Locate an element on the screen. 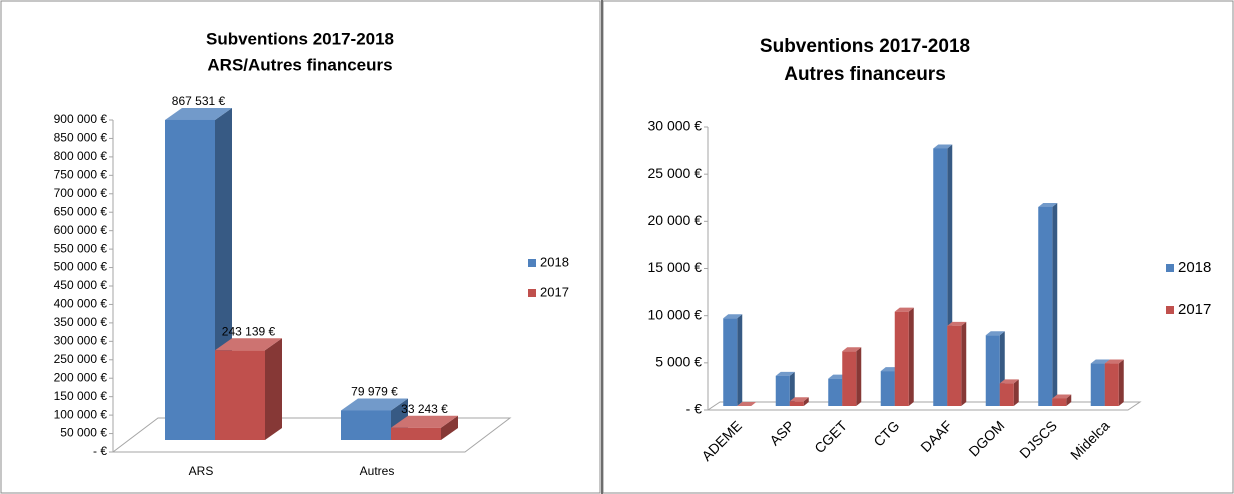 This screenshot has height=494, width=1234. data-label: 33 243 € is located at coordinates (424, 409).